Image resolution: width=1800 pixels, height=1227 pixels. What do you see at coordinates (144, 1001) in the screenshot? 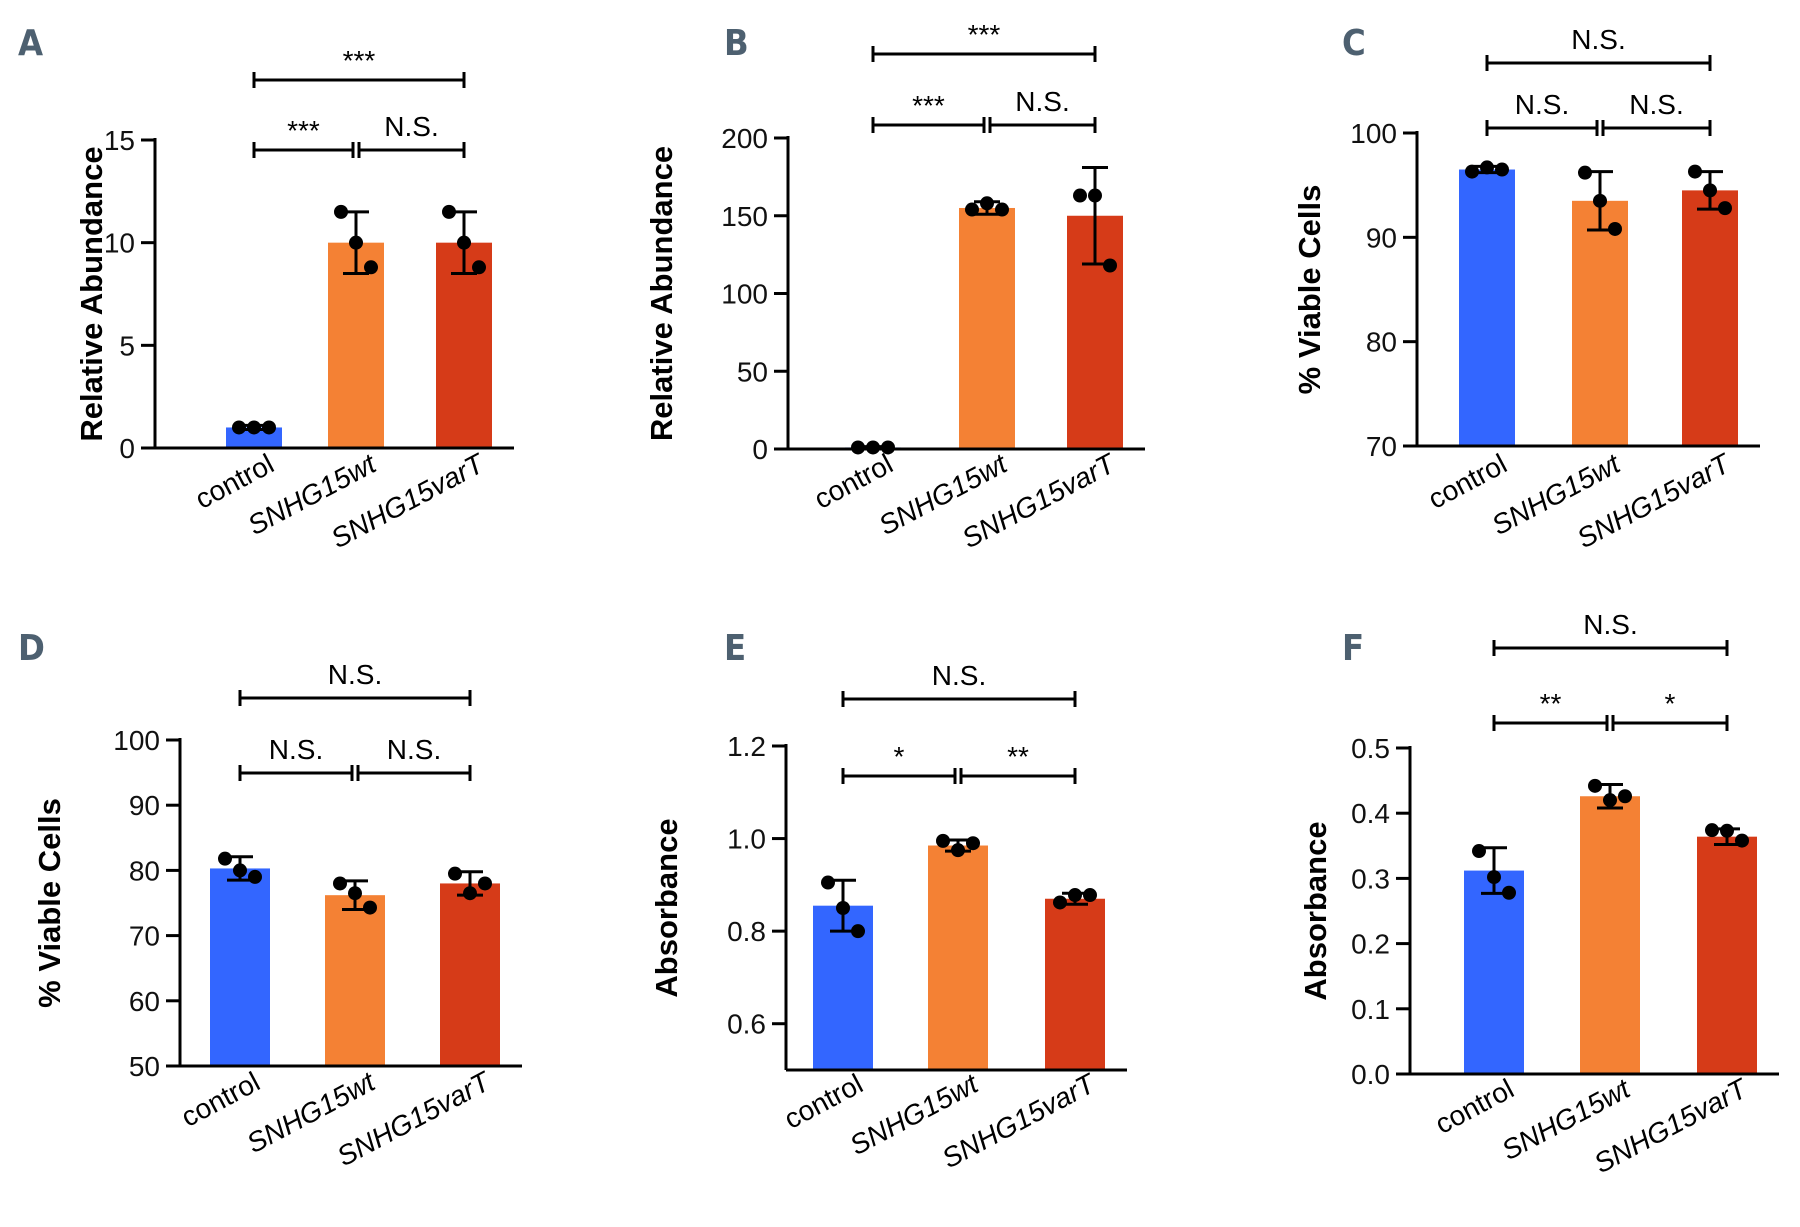
I see `y-tick-label: 60` at bounding box center [144, 1001].